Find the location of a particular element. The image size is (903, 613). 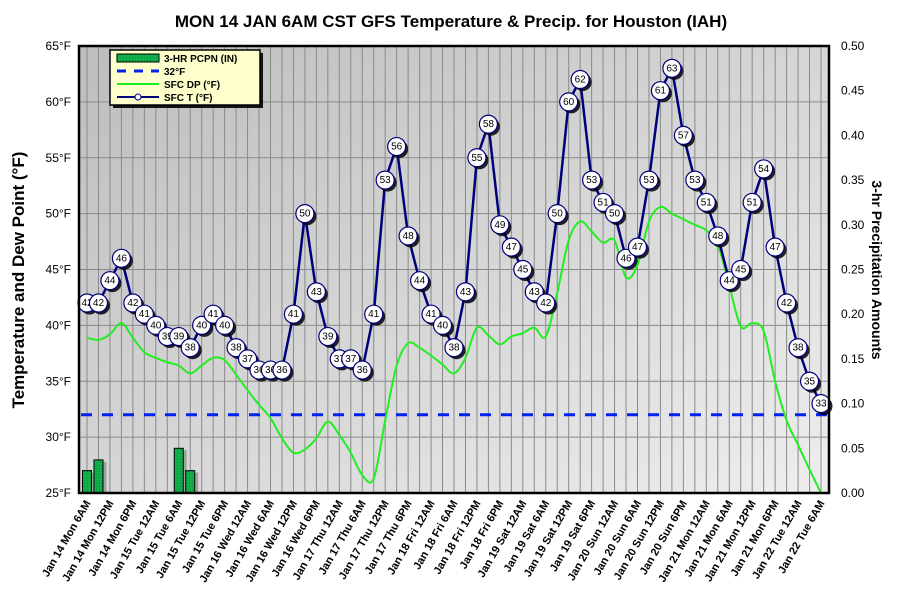

y-tick-label: 45°F is located at coordinates (58, 270).